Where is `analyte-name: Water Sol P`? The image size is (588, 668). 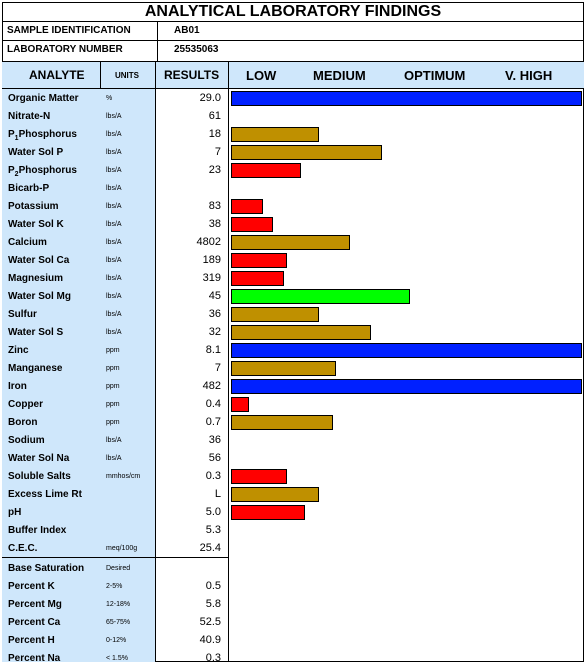
analyte-name: Water Sol P is located at coordinates (36, 152).